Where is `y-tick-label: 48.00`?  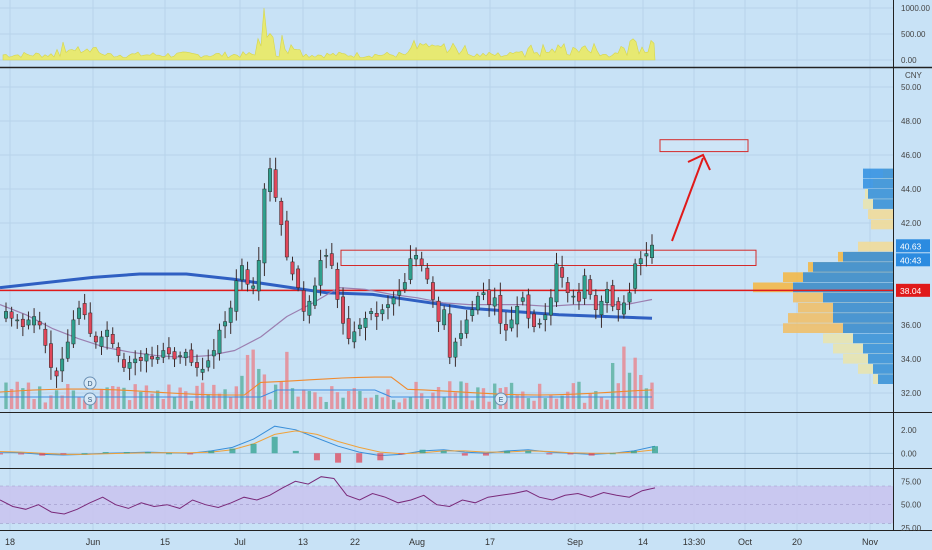 y-tick-label: 48.00 is located at coordinates (911, 121).